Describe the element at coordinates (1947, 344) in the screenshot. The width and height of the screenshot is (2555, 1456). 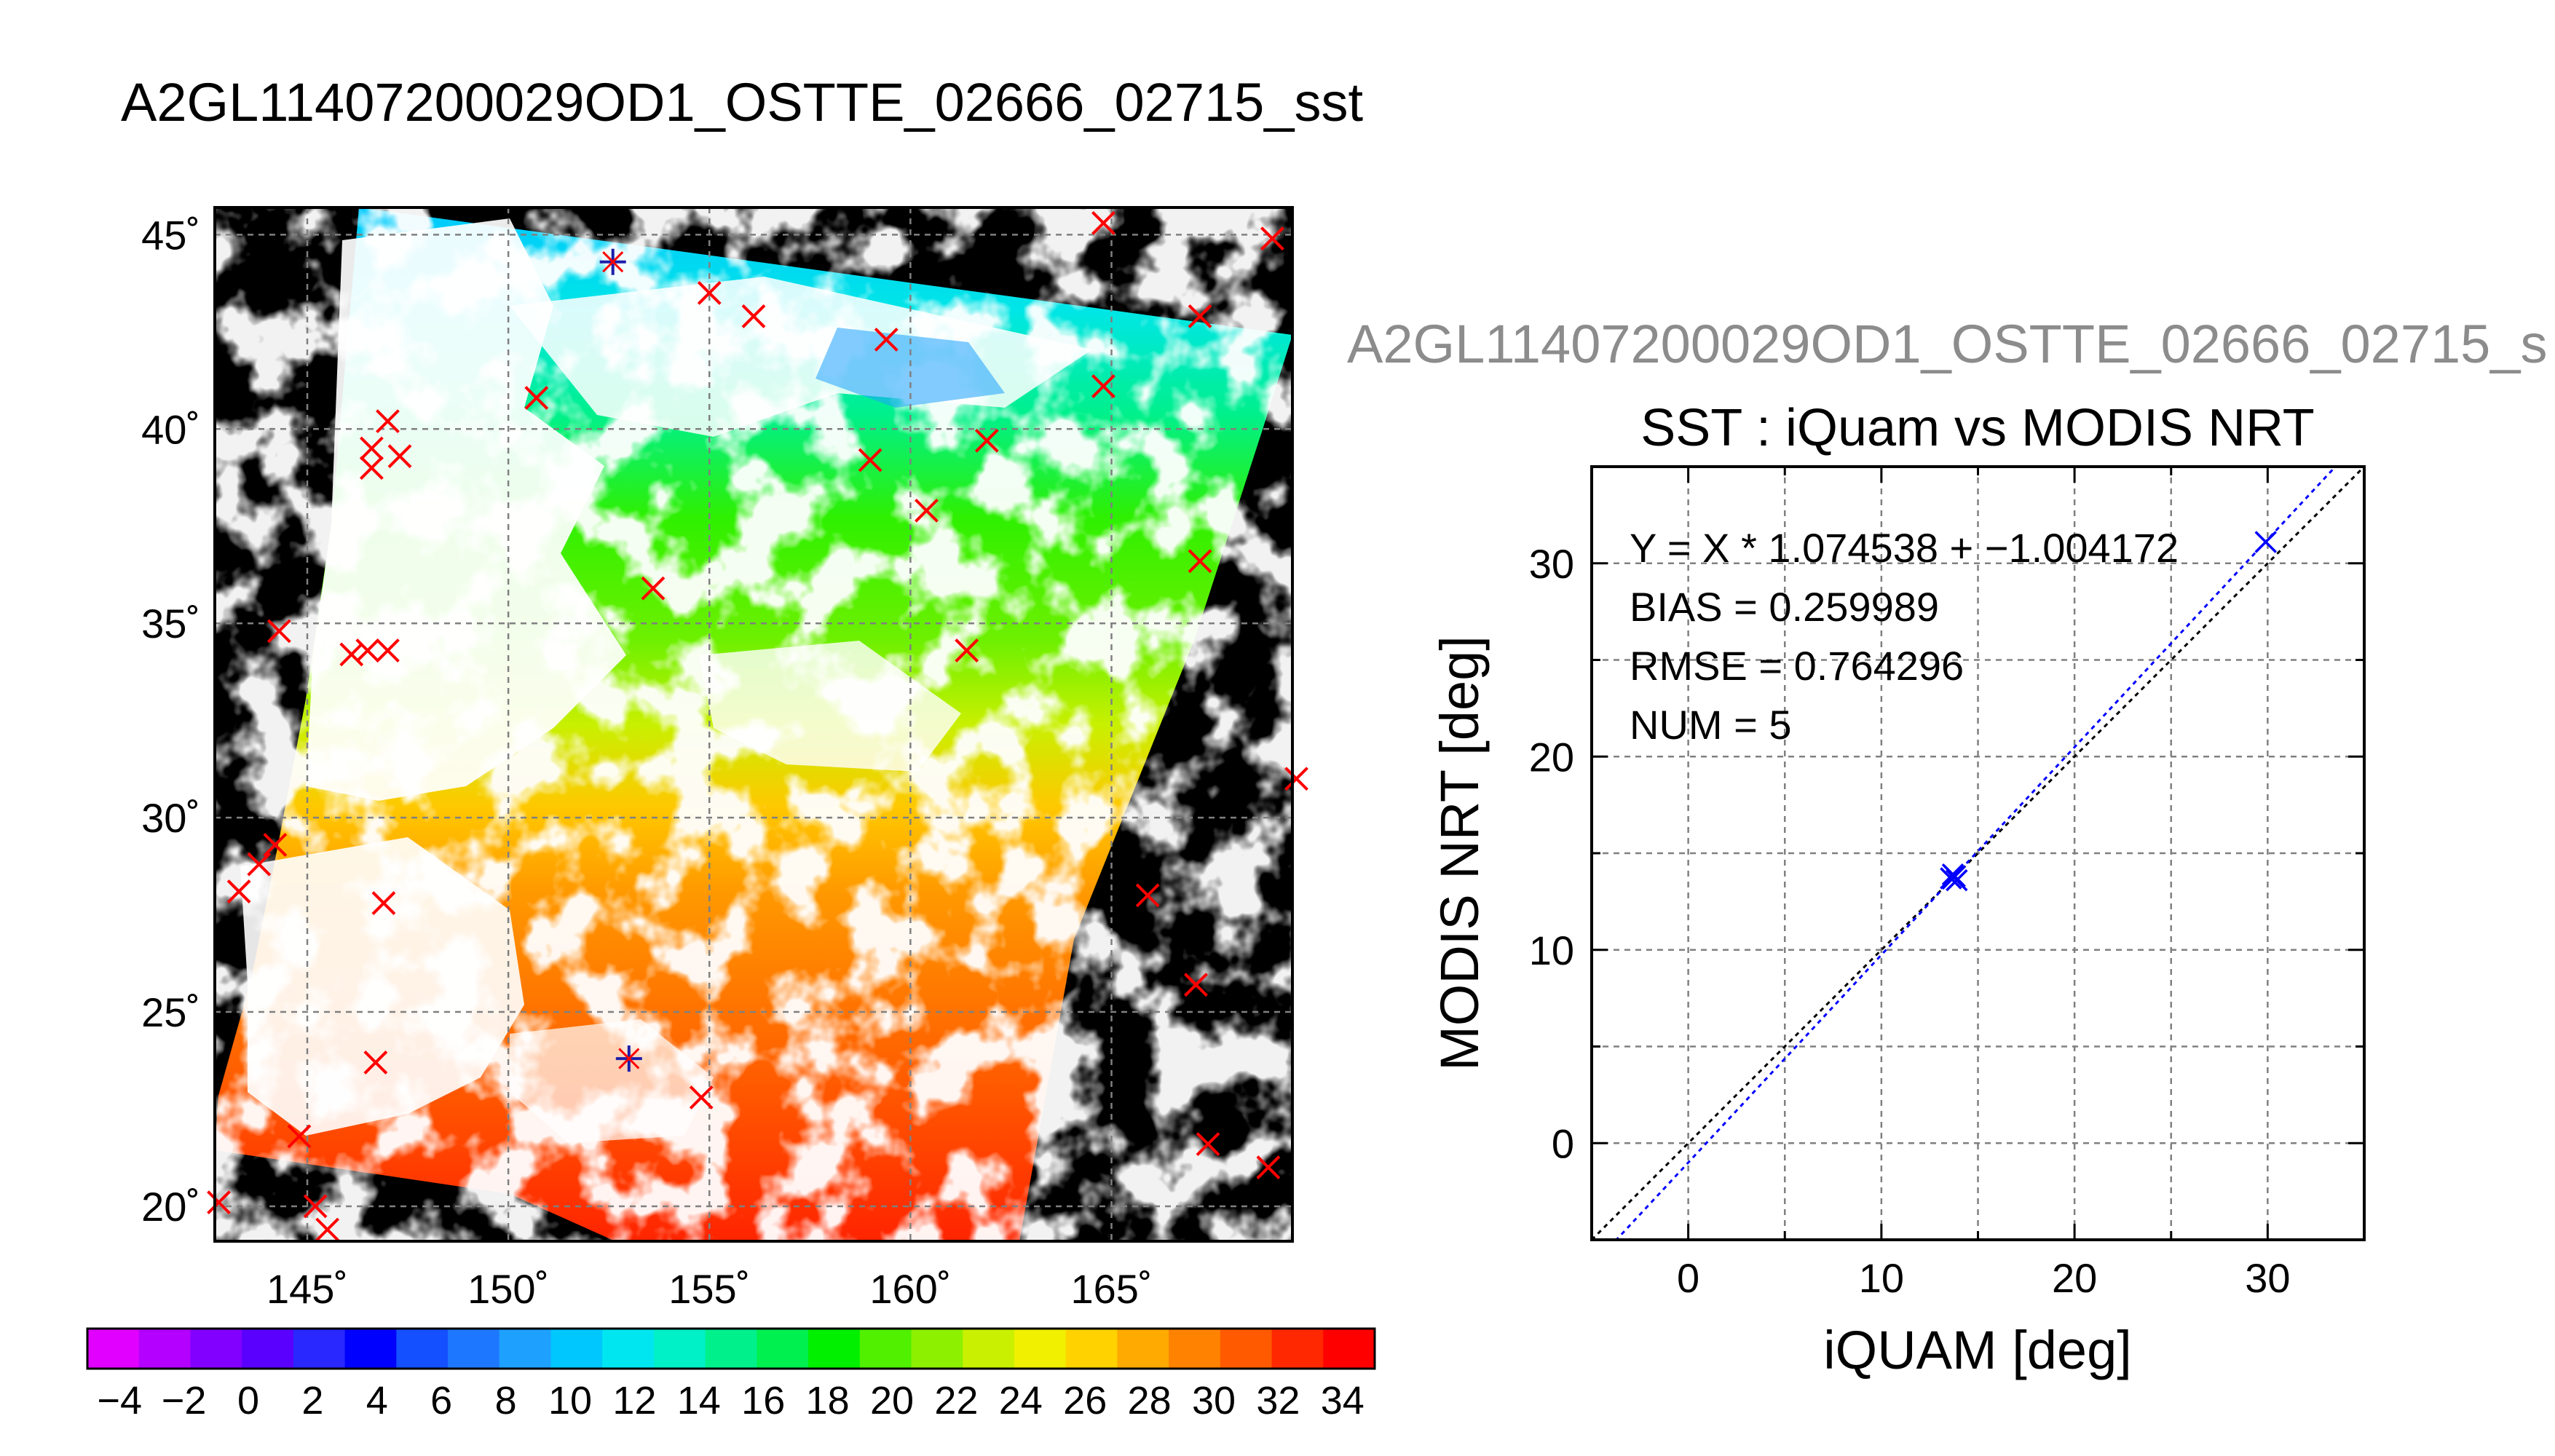
I see `scatter-overtitle: A2GL11407200029OD1_OSTTE_02666_02715_s` at that location.